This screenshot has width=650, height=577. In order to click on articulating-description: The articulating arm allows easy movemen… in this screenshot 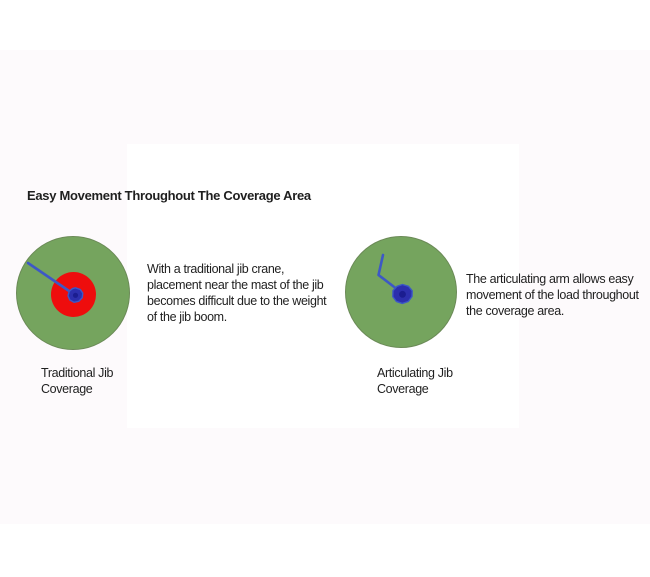, I will do `click(558, 295)`.